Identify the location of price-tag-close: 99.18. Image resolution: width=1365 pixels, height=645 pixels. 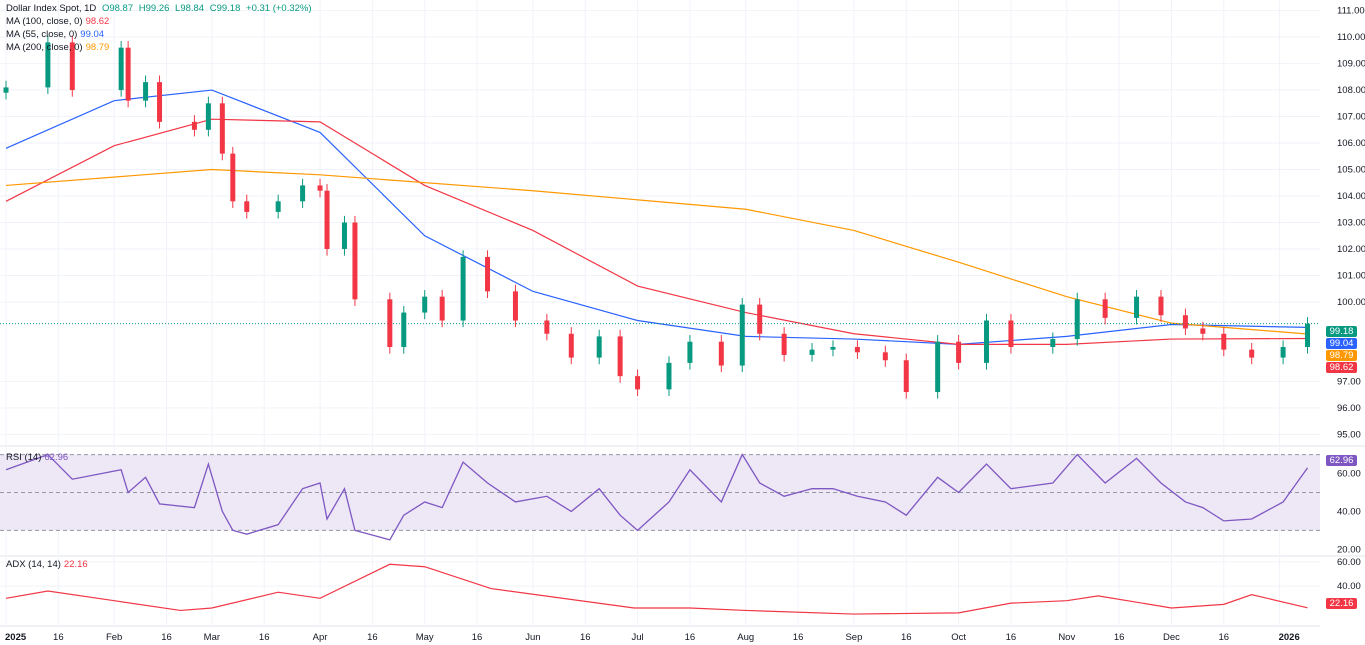
(1341, 331).